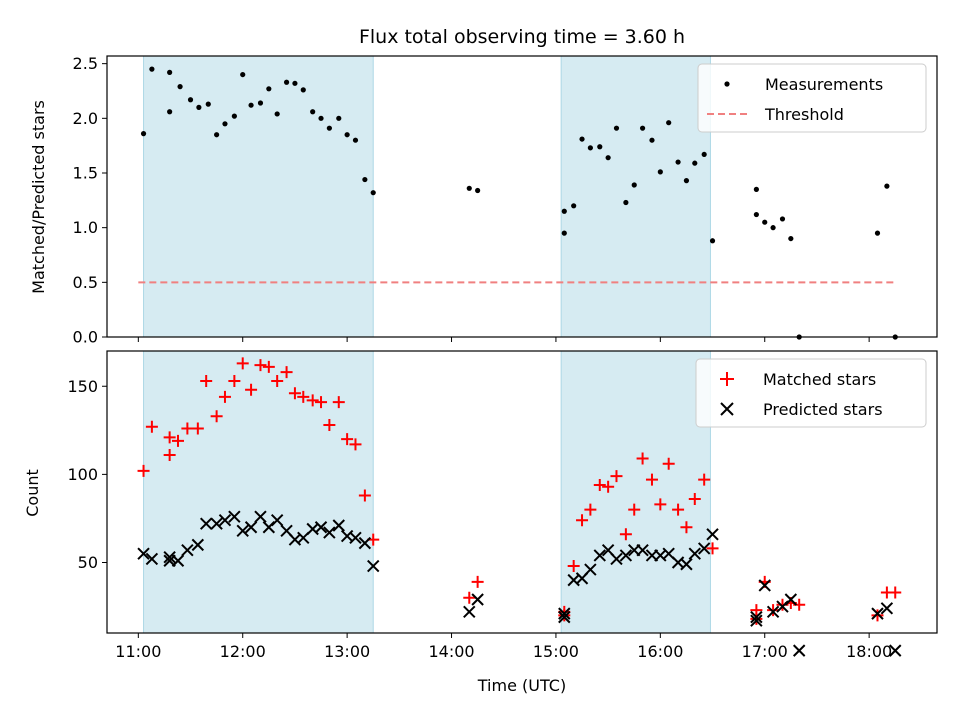 The width and height of the screenshot is (960, 720). I want to click on legend-measurements-marker, so click(727, 84).